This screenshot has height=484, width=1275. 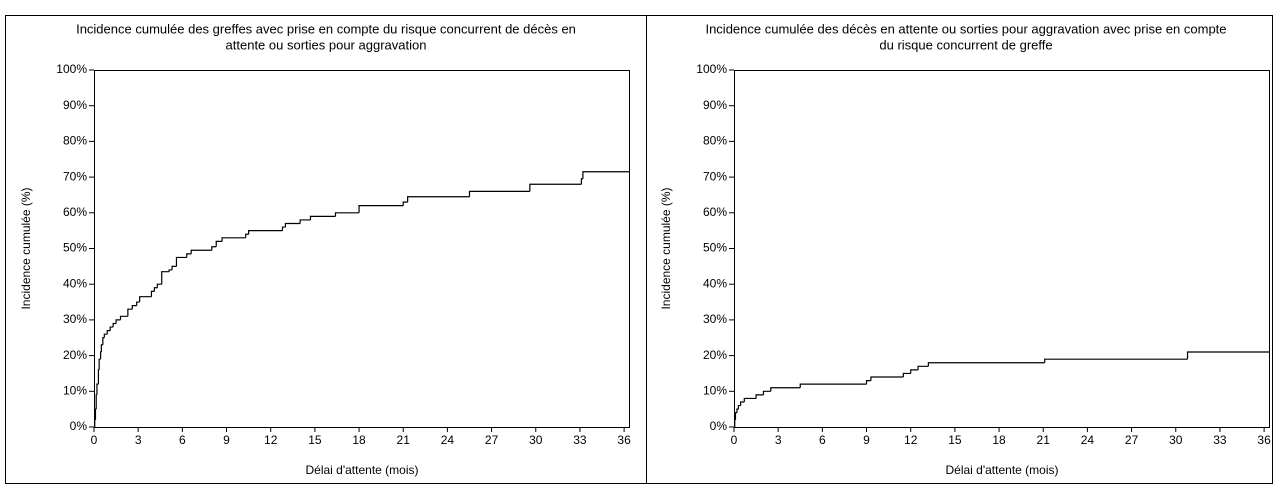 What do you see at coordinates (448, 440) in the screenshot?
I see `x-tick-label: 24` at bounding box center [448, 440].